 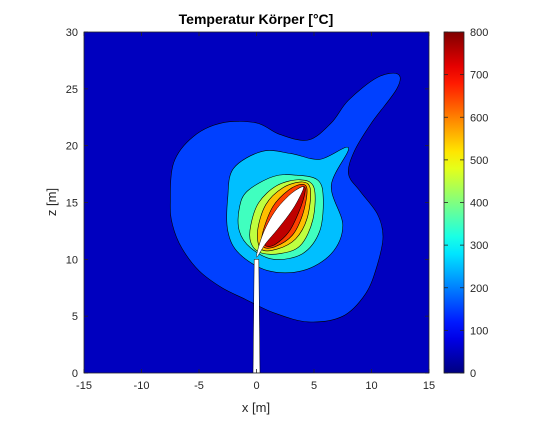 What do you see at coordinates (479, 76) in the screenshot?
I see `colorbar-tick-label: 700` at bounding box center [479, 76].